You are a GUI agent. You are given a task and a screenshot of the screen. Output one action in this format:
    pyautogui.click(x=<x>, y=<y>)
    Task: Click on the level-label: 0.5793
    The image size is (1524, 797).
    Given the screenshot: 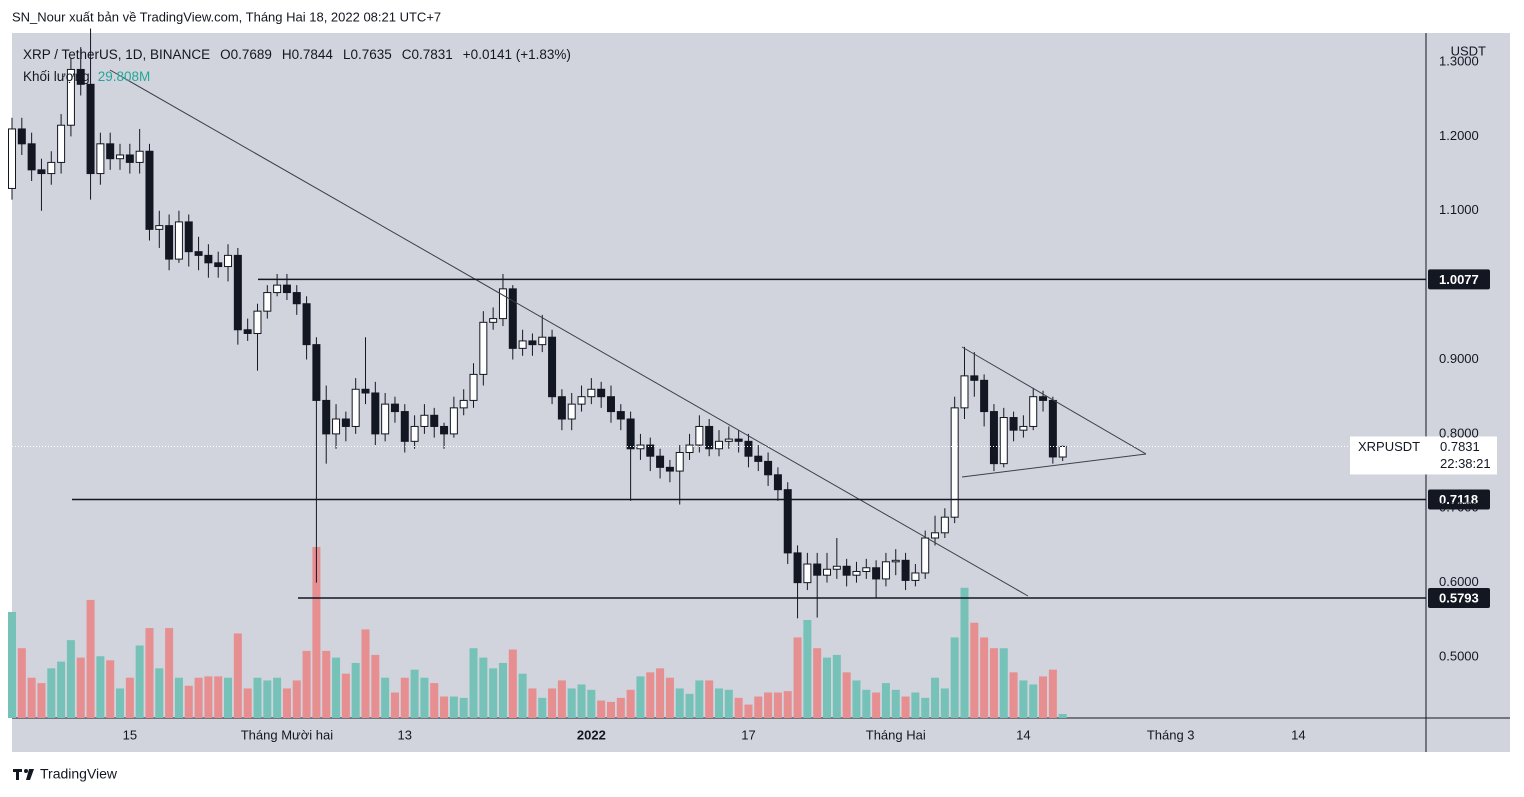 What is the action you would take?
    pyautogui.click(x=1459, y=597)
    